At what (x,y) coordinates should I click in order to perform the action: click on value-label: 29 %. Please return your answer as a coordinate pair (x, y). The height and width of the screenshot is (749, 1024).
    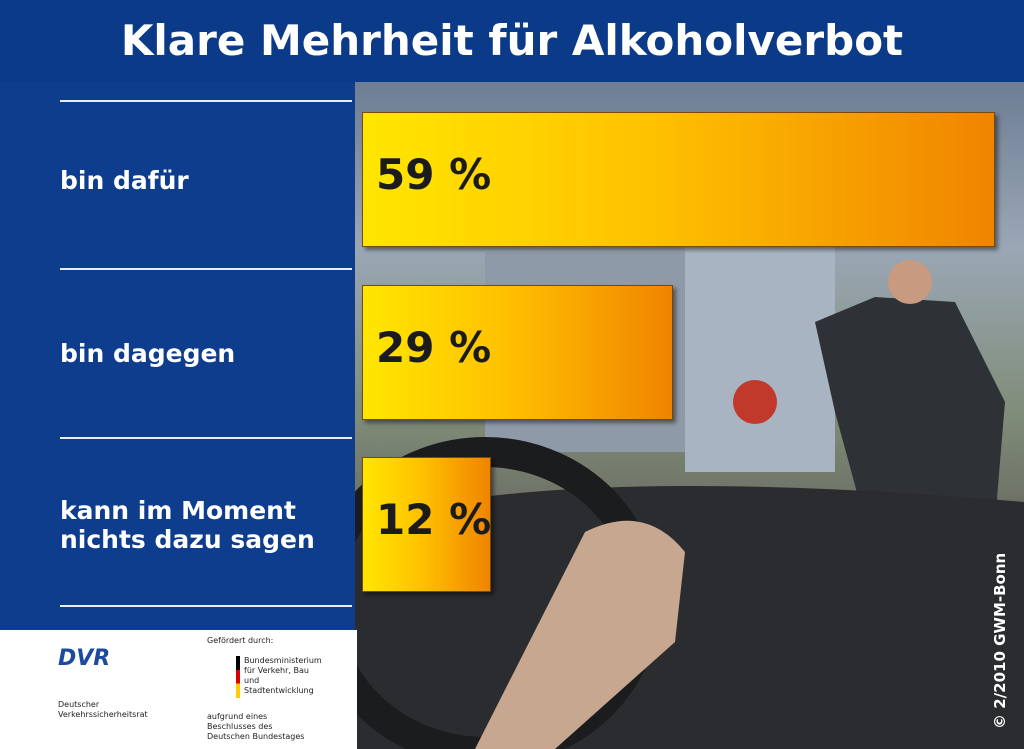
    Looking at the image, I should click on (434, 347).